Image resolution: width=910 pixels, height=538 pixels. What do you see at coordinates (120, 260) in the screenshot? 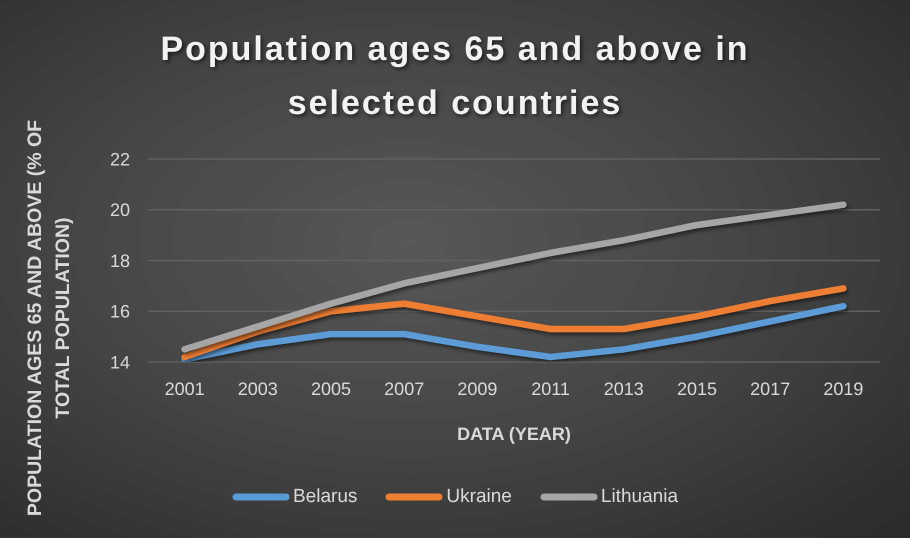
I see `y-tick-label: 18` at bounding box center [120, 260].